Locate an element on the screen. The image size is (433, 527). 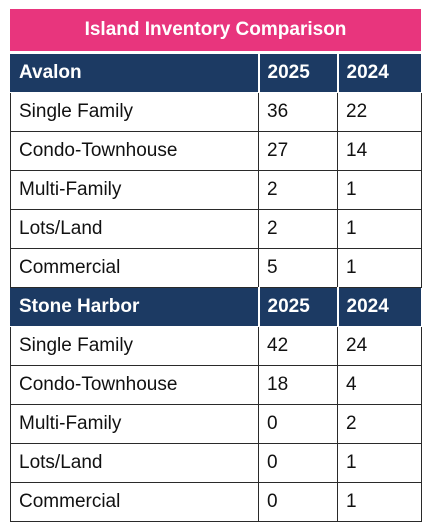
data-row: Lots/Land 2 1 is located at coordinates (216, 229).